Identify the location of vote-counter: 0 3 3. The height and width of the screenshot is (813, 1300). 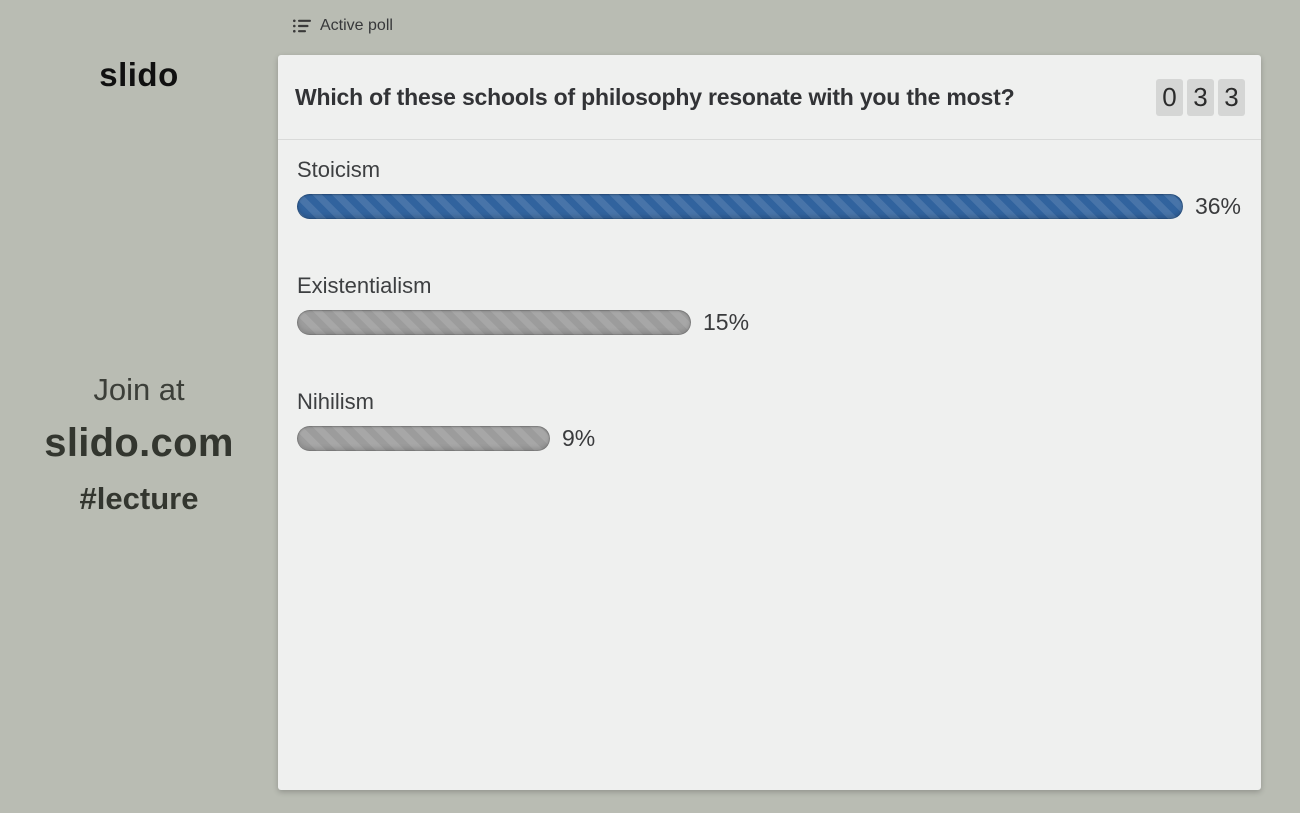
(1200, 97).